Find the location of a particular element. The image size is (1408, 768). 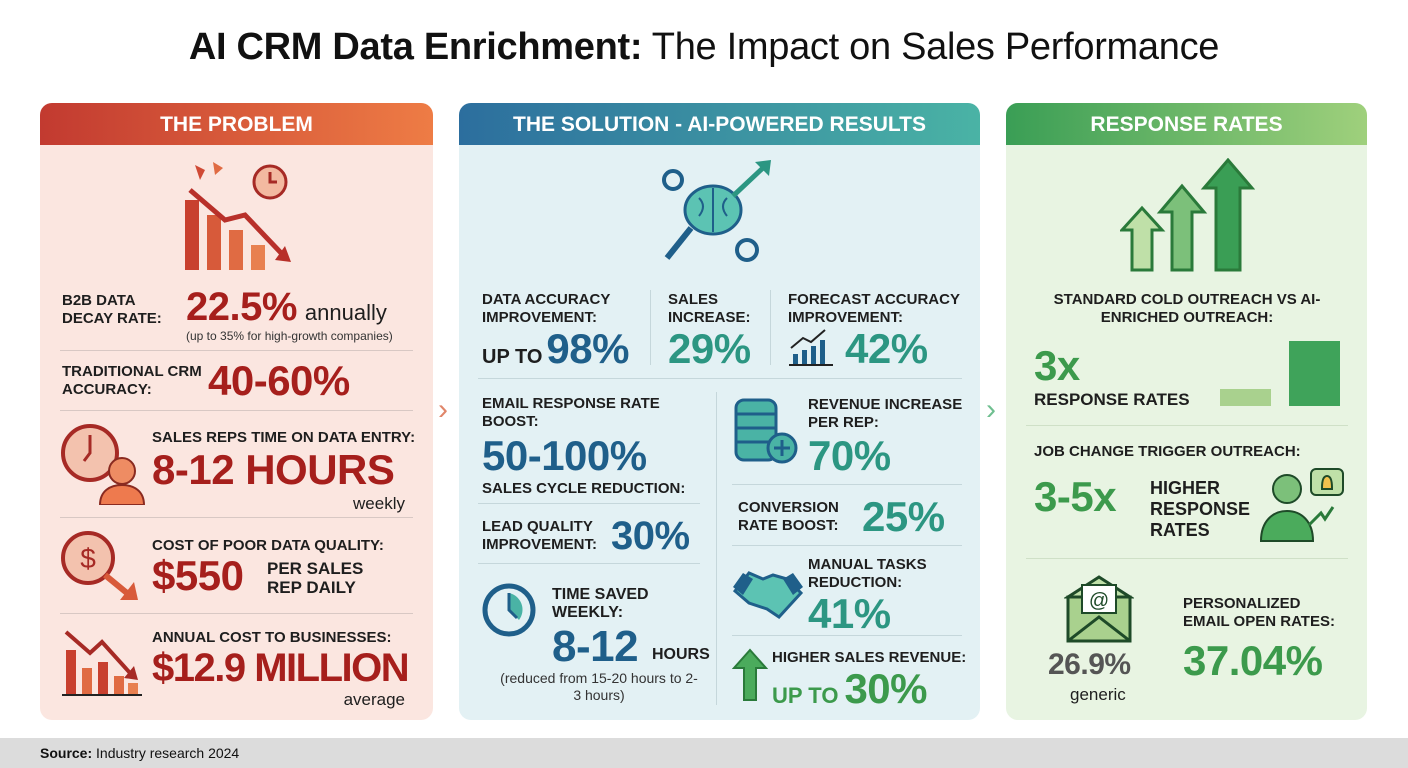

job-unit: HIGHER RESPONSE RATES is located at coordinates (1200, 509).